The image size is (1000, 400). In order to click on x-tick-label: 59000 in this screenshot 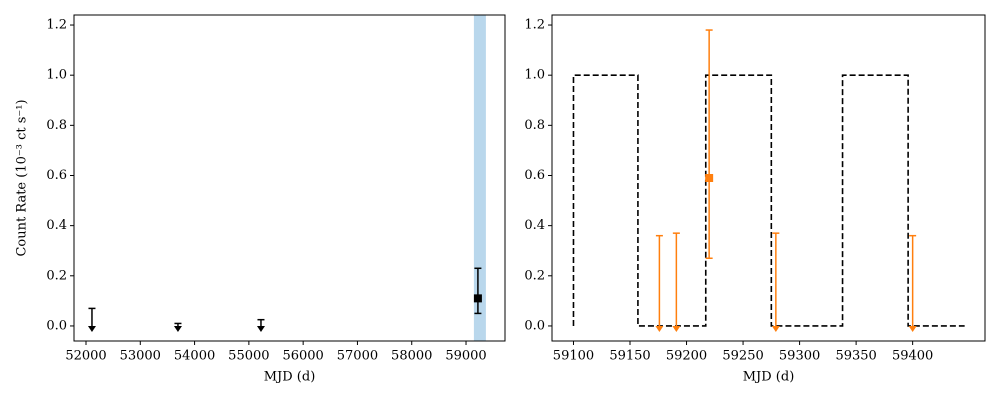, I will do `click(465, 356)`.